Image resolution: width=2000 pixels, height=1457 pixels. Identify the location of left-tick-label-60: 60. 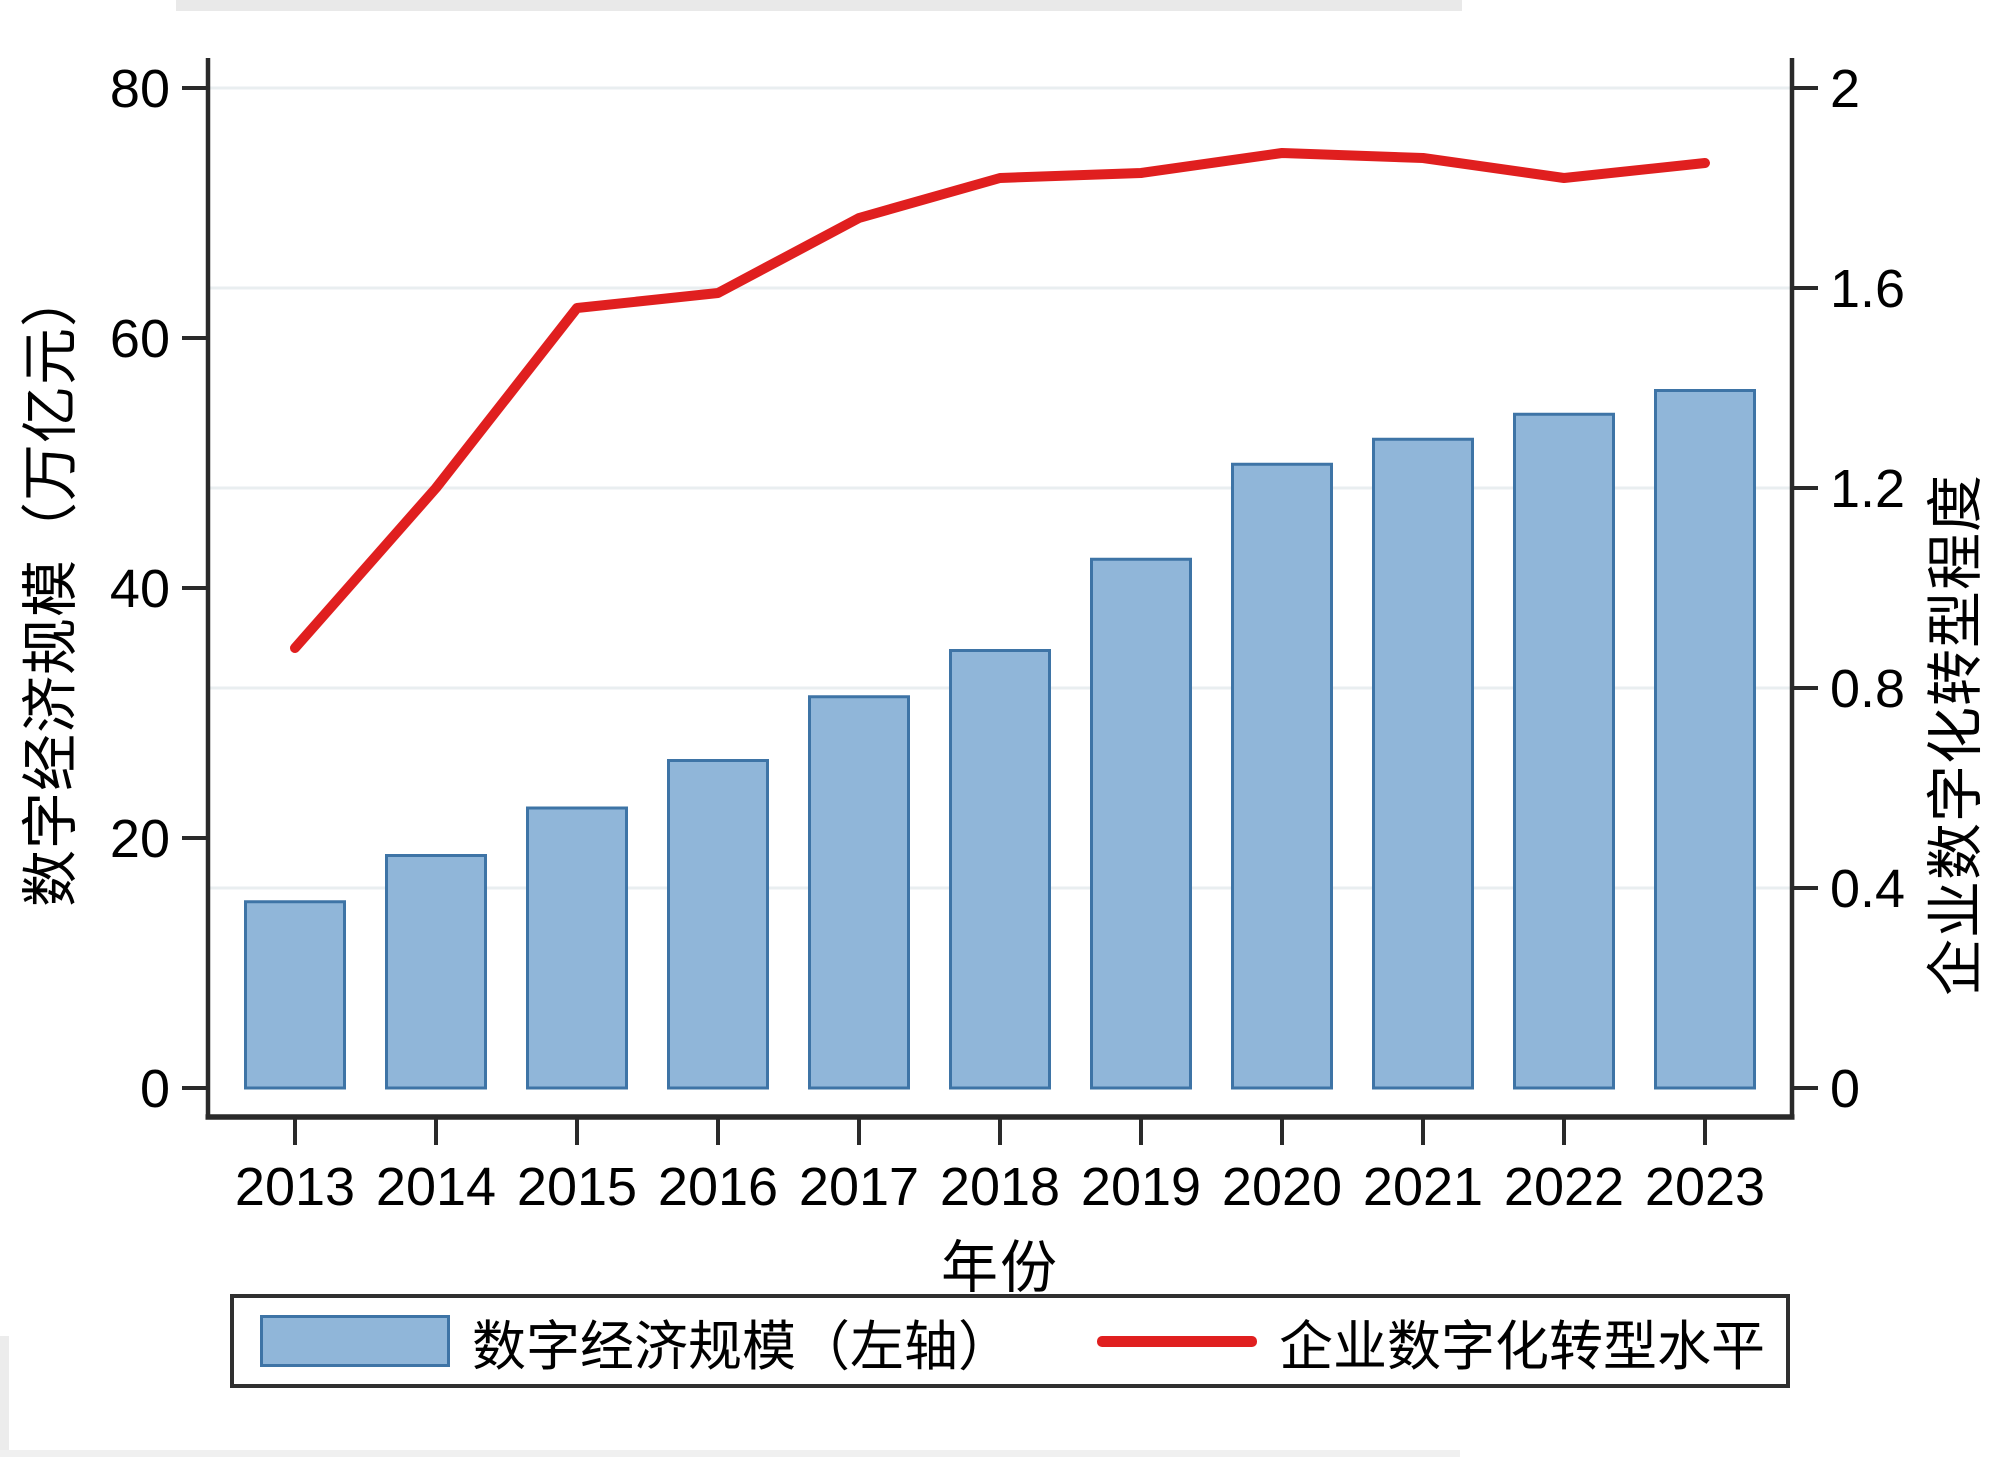
(140, 339).